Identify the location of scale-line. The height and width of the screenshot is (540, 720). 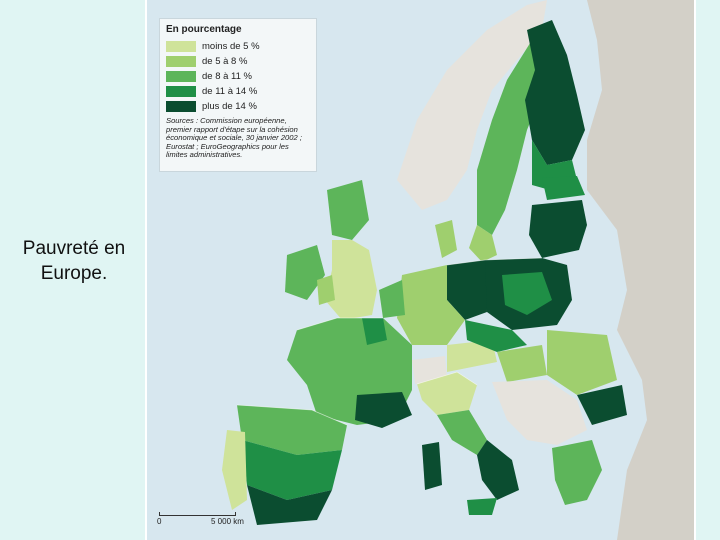
(197, 514).